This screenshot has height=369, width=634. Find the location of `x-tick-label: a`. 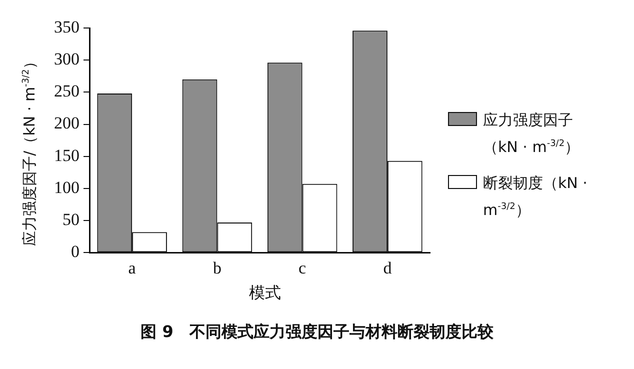

x-tick-label: a is located at coordinates (132, 268).